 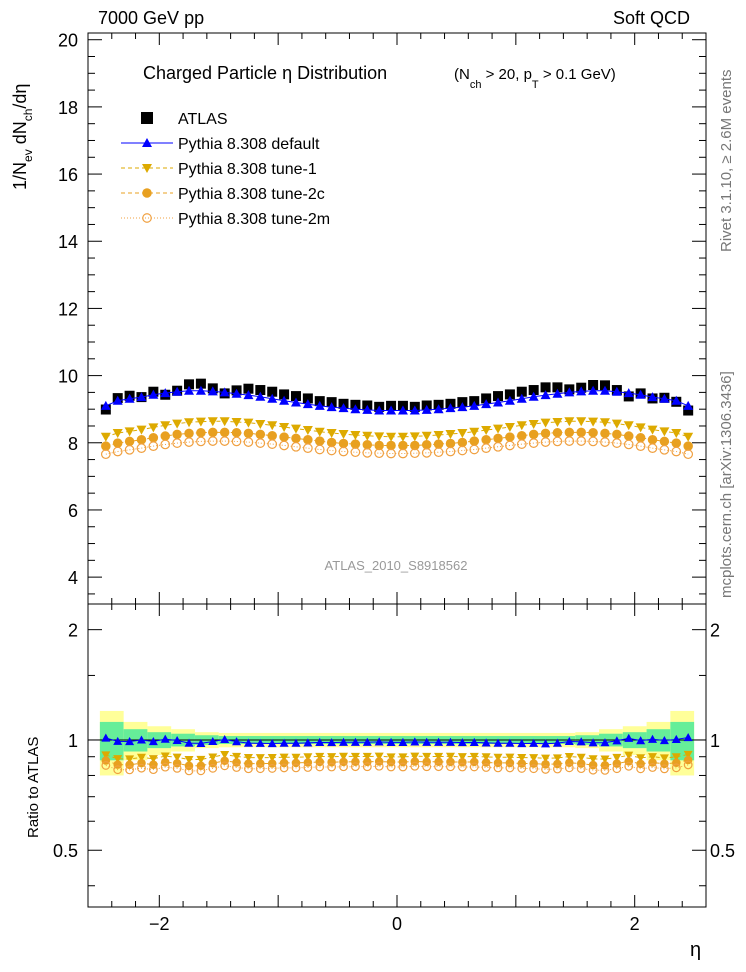 I want to click on legend-label-pythia-8-308-tune-2m: Pythia 8.308 tune-2m, so click(x=254, y=219).